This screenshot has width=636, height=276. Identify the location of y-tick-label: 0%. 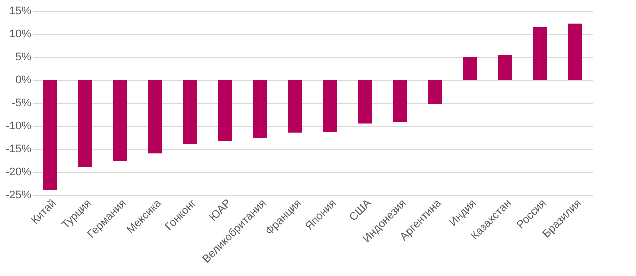
(24, 80).